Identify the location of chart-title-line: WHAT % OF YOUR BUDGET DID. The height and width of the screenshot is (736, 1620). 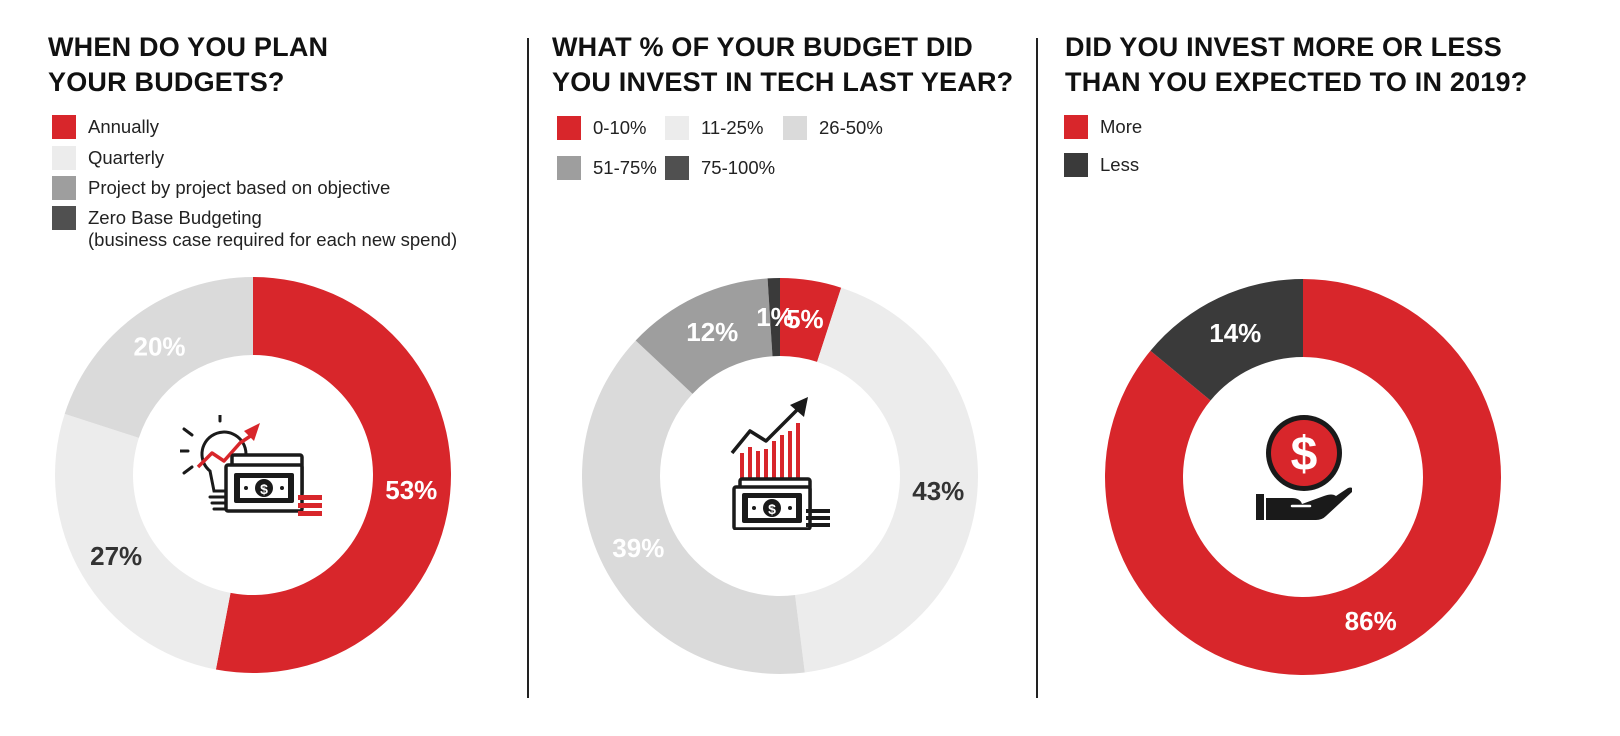
(762, 47).